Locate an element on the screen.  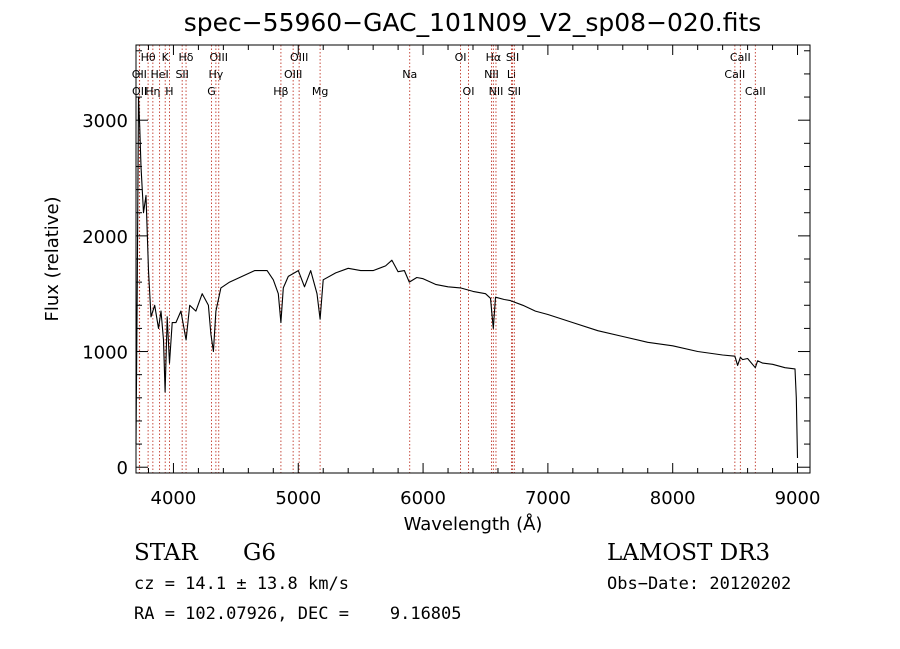
y-tick-label-1000: 1000 is located at coordinates (105, 353).